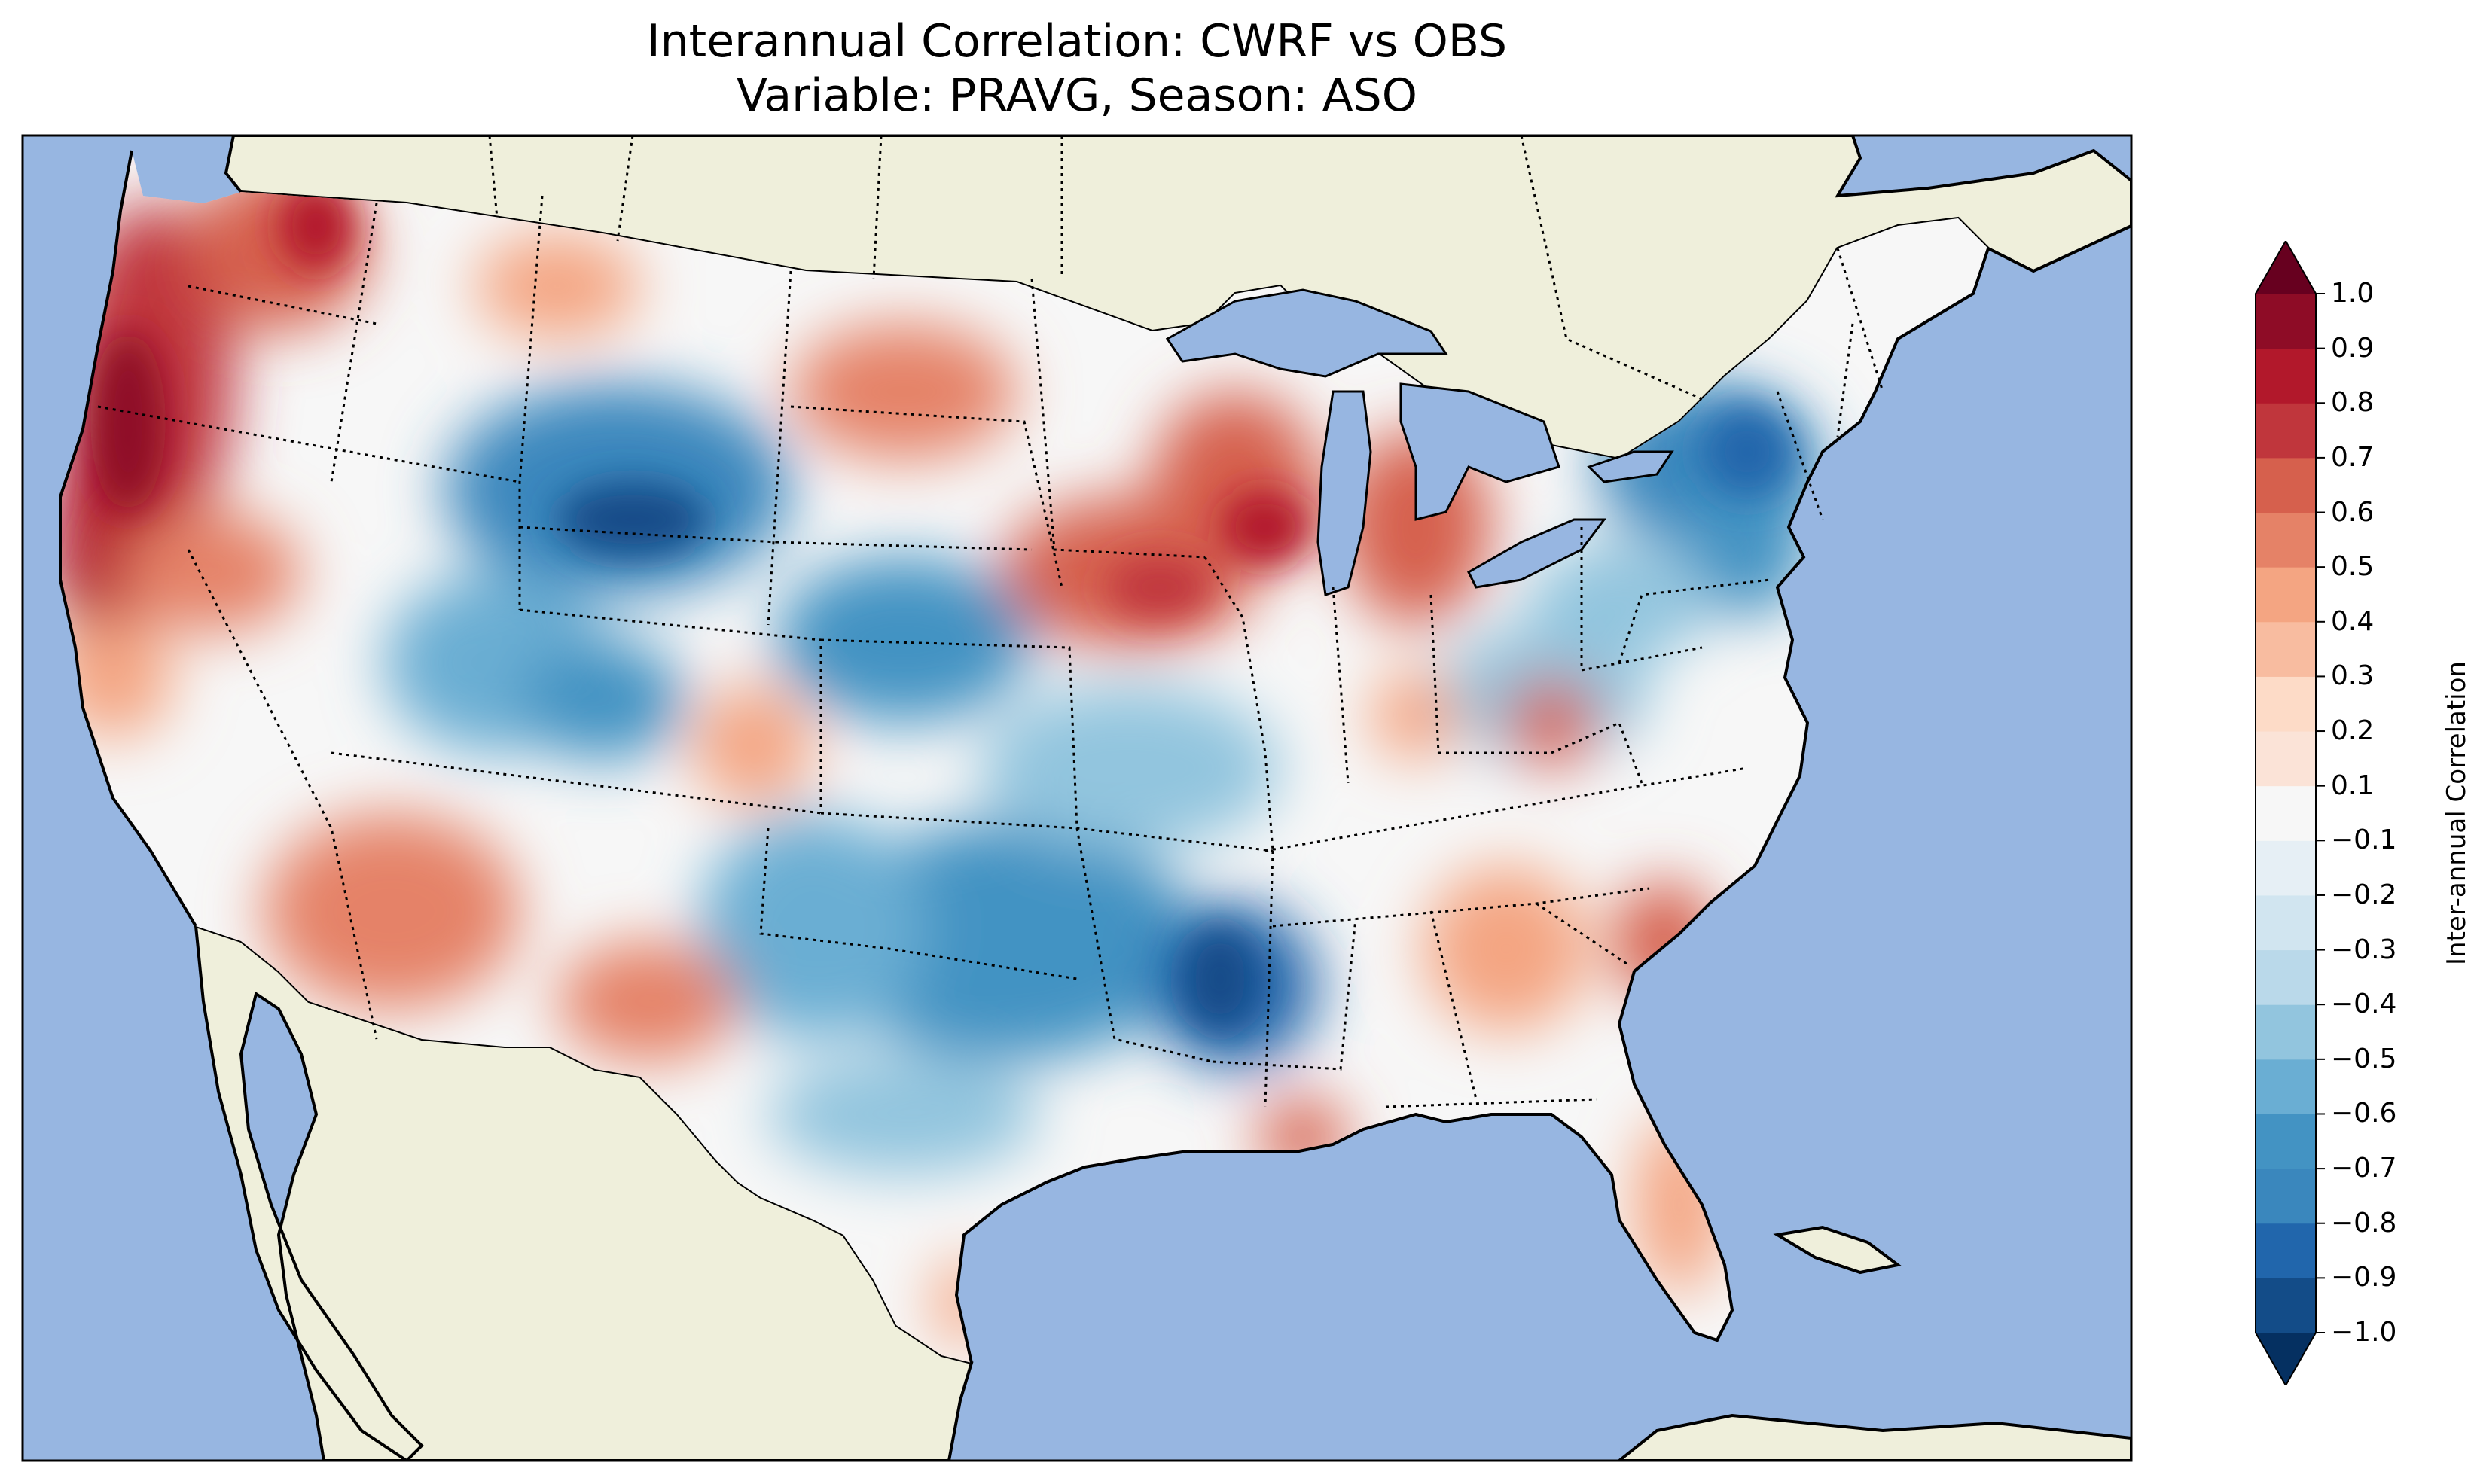 This screenshot has height=1484, width=2474. I want to click on colorbar-tick-label: −0.1, so click(2364, 840).